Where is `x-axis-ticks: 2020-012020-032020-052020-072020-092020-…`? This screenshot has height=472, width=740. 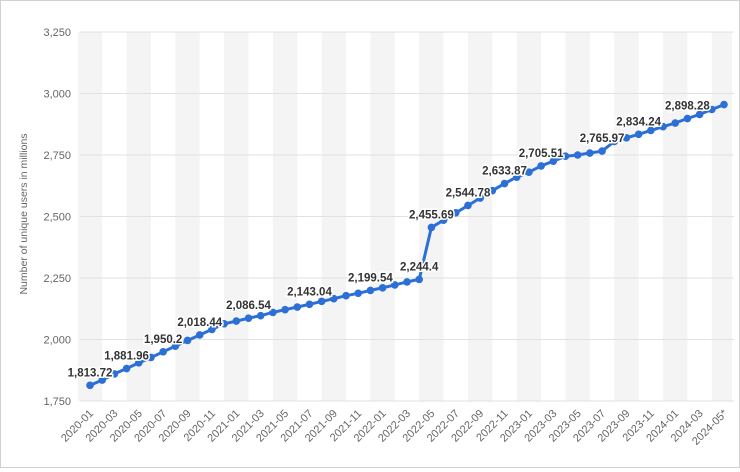
x-axis-ticks: 2020-012020-032020-052020-072020-092020-… is located at coordinates (395, 427).